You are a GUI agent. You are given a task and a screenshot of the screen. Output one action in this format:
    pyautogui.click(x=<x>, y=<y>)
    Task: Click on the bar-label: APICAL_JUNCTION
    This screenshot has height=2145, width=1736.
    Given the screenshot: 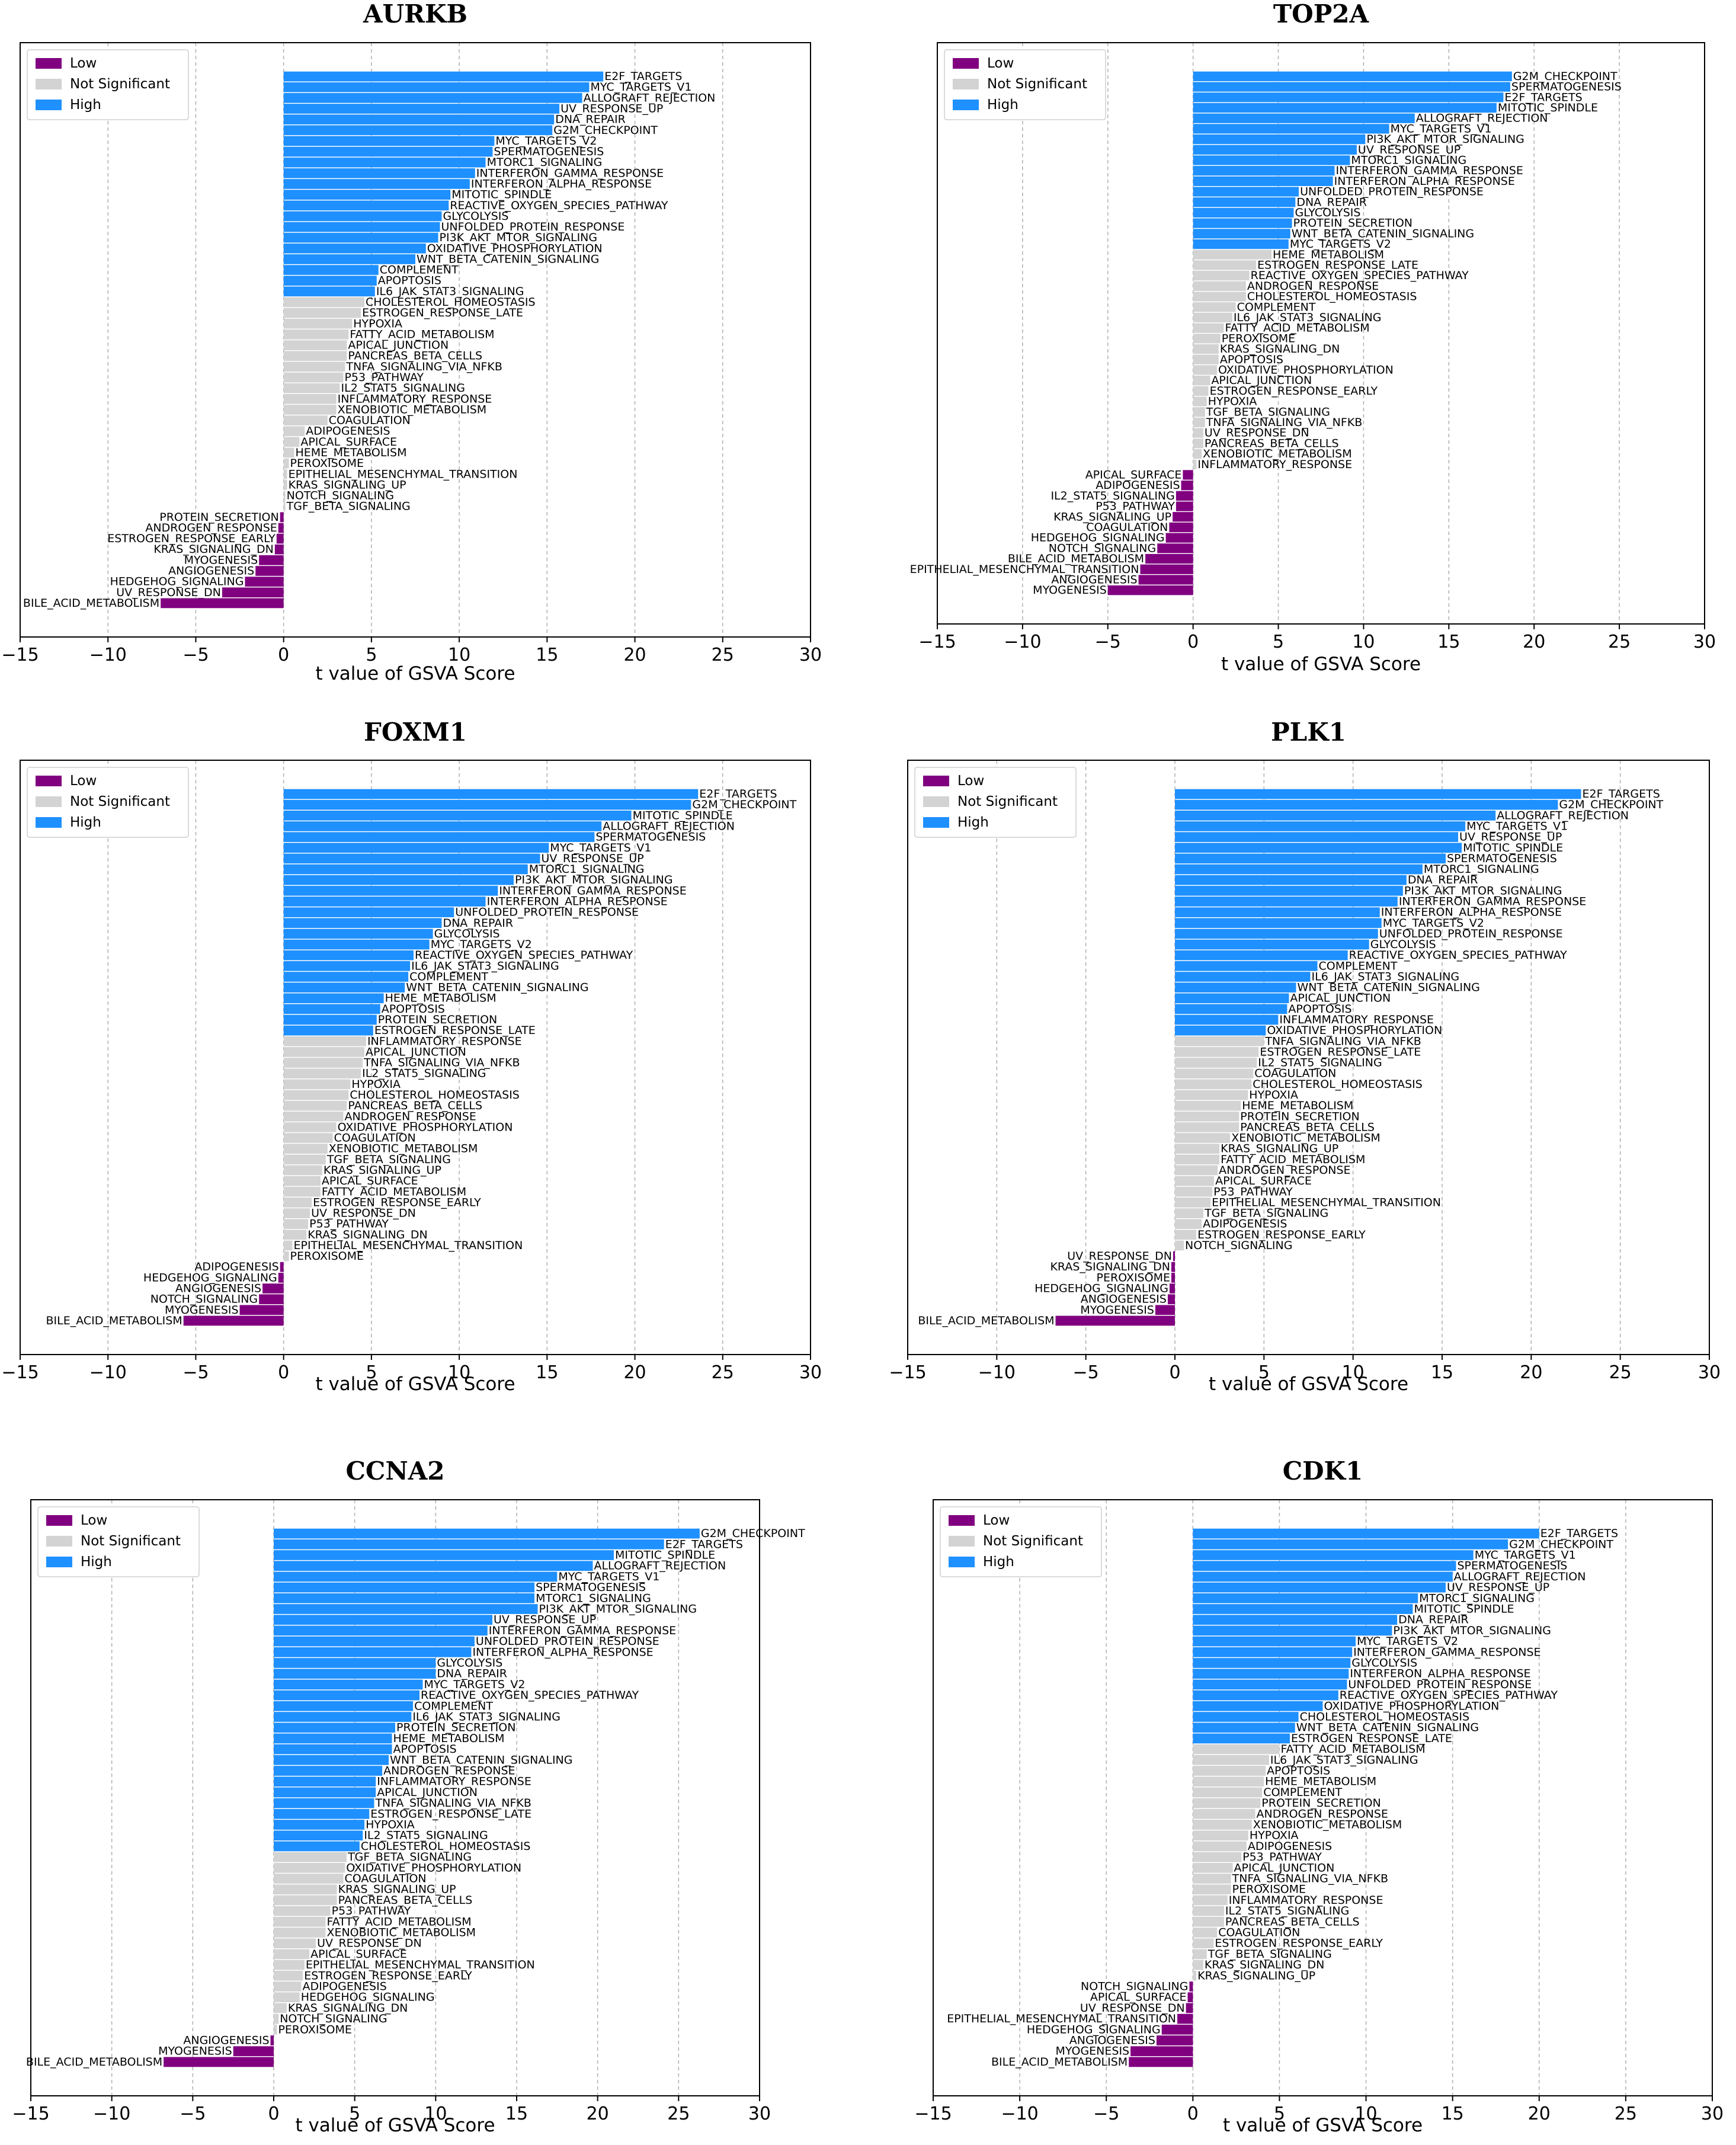 What is the action you would take?
    pyautogui.click(x=398, y=345)
    